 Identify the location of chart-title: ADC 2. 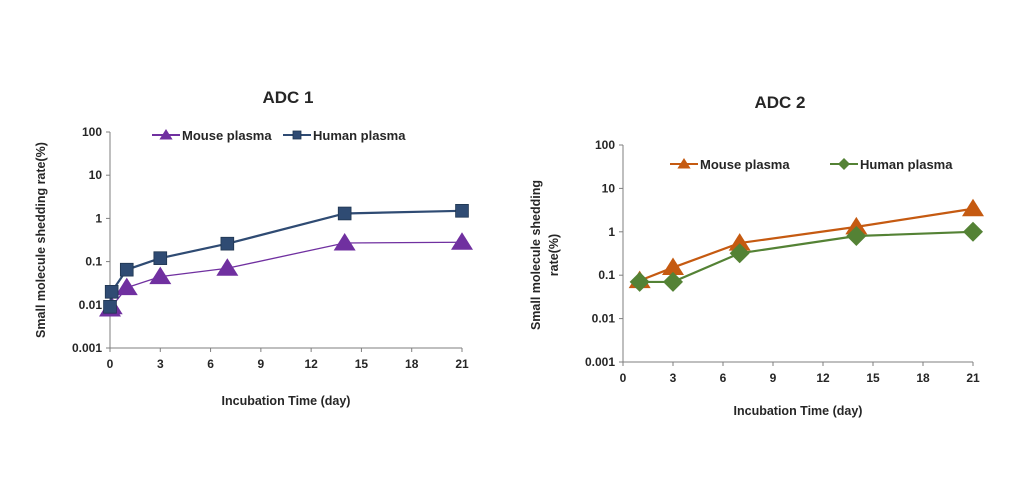
(779, 102).